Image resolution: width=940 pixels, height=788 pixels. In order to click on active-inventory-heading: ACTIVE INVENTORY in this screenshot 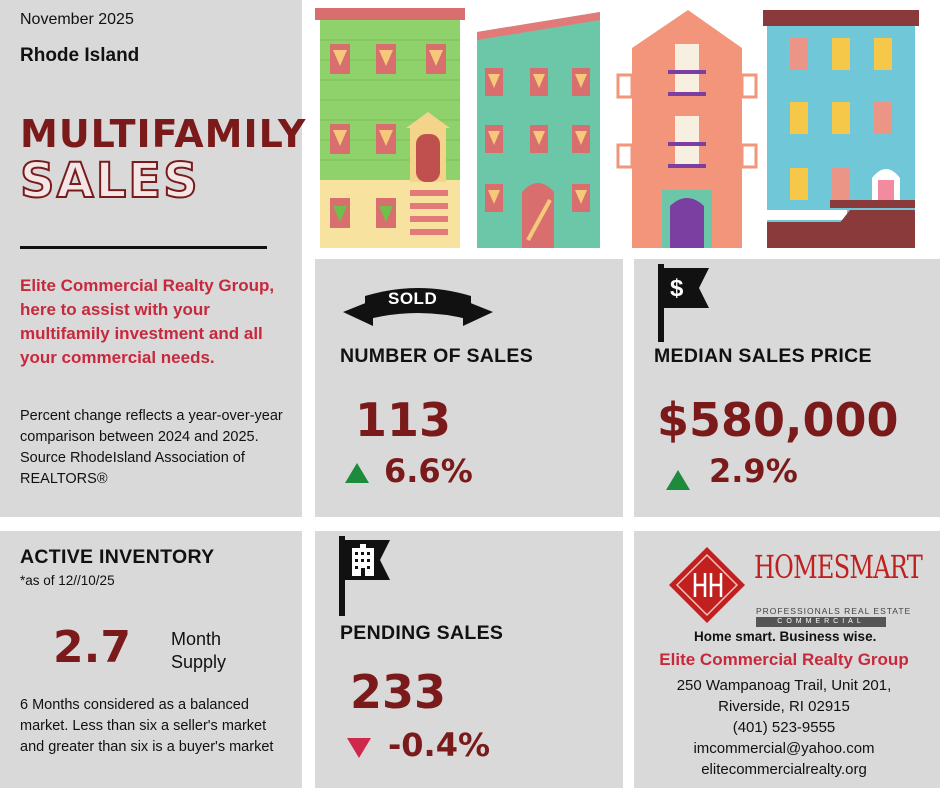, I will do `click(117, 557)`.